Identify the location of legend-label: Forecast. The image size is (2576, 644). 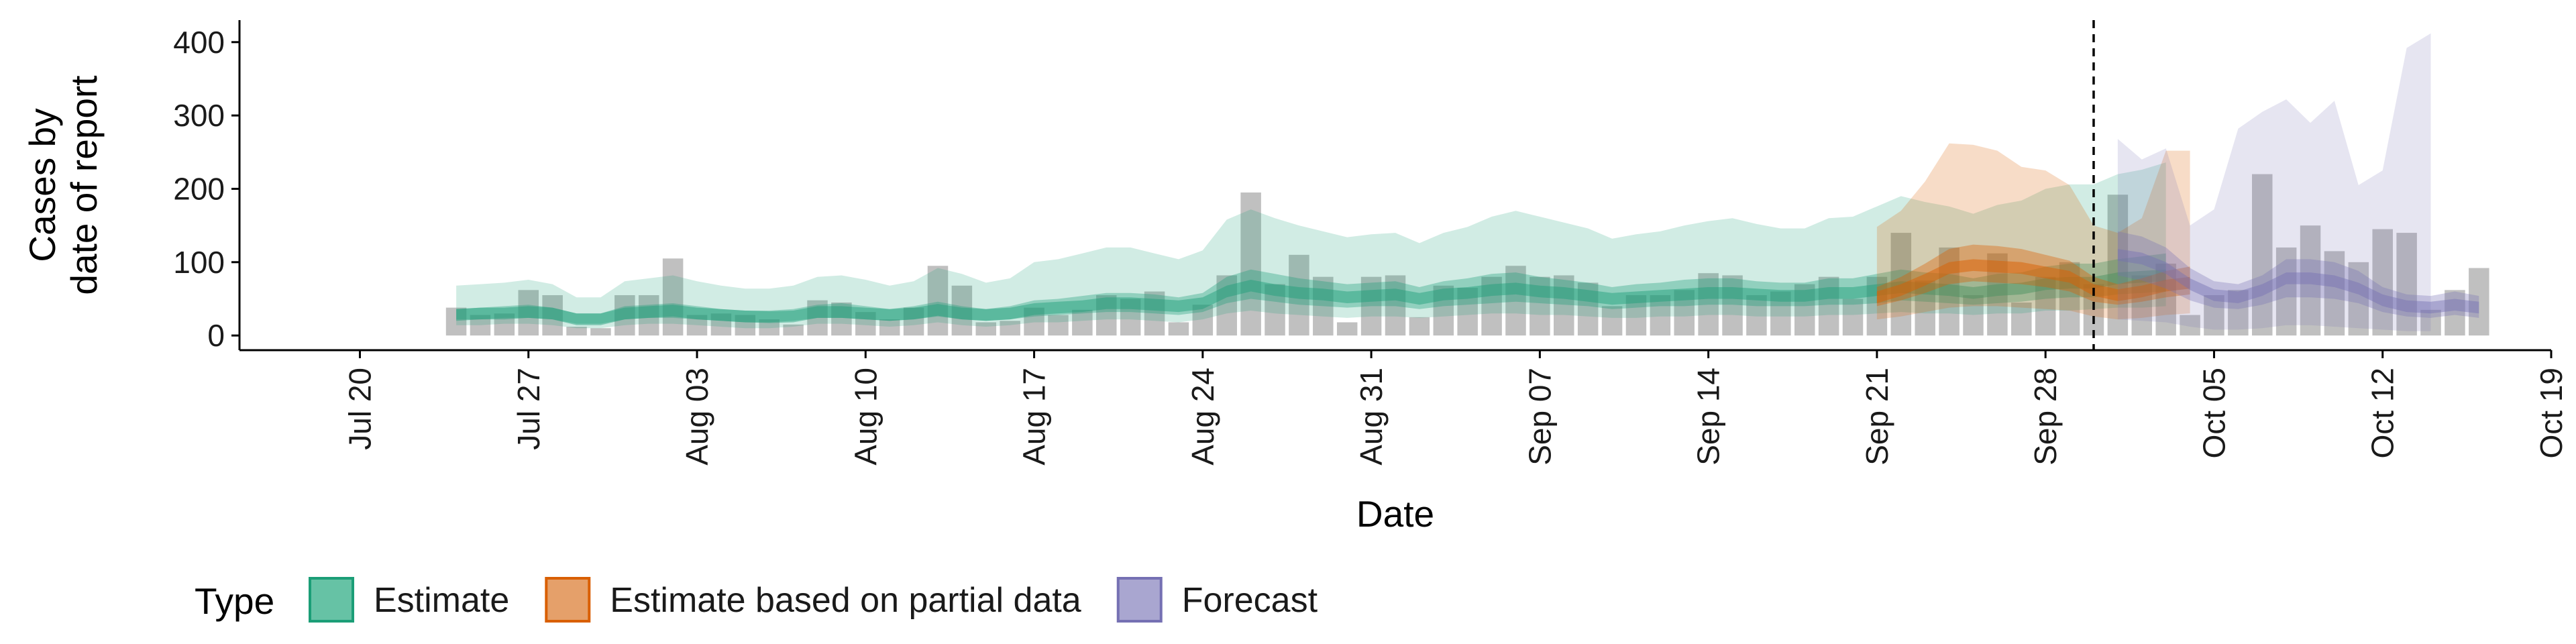
(1250, 600).